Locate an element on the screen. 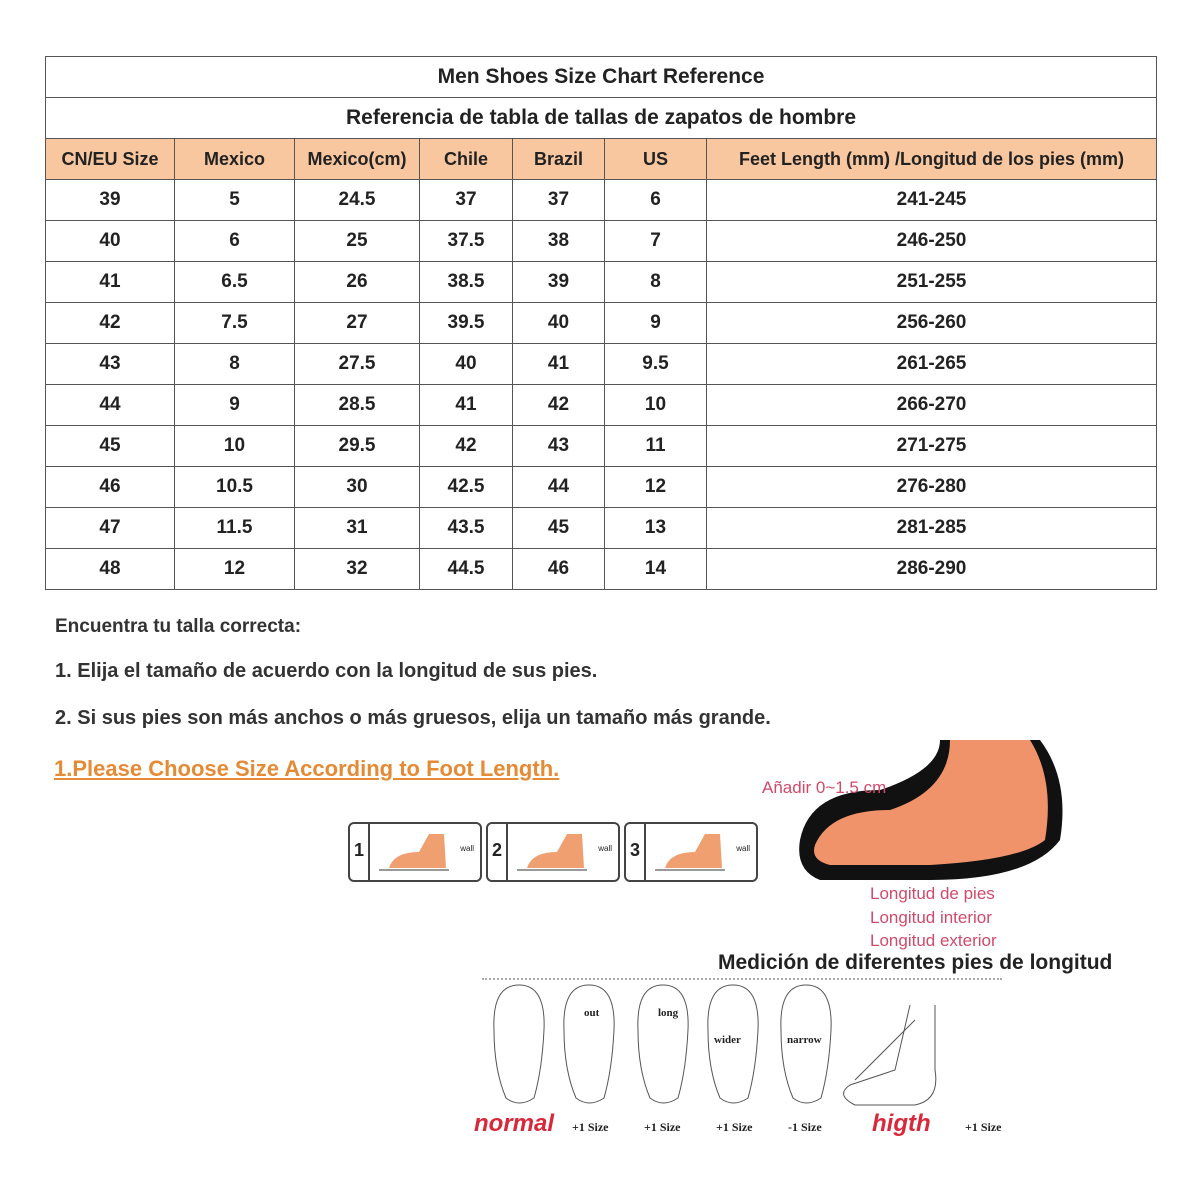  column-header: CN/EU Size is located at coordinates (110, 159).